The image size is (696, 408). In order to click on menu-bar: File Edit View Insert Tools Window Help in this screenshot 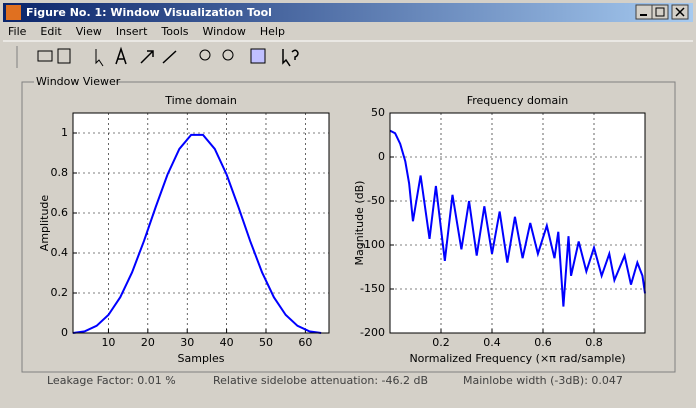, I will do `click(146, 31)`.